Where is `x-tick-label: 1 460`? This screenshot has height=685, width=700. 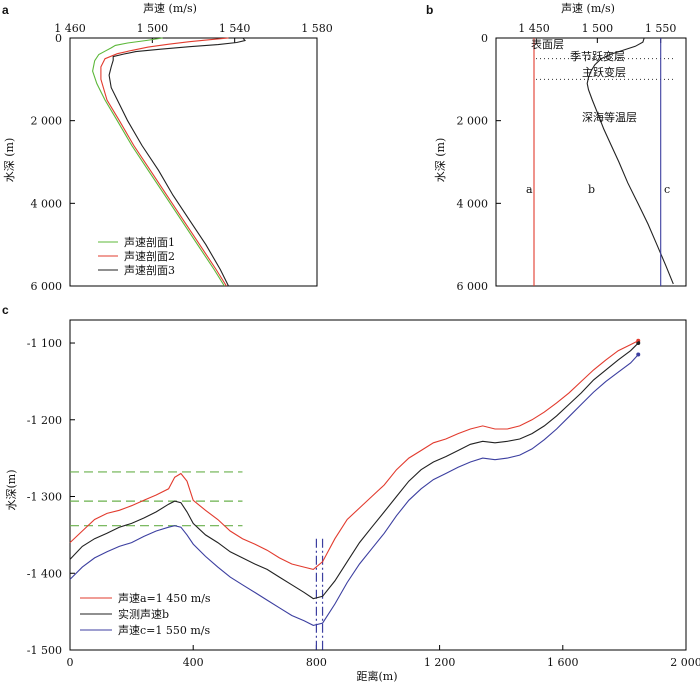 x-tick-label: 1 460 is located at coordinates (70, 28).